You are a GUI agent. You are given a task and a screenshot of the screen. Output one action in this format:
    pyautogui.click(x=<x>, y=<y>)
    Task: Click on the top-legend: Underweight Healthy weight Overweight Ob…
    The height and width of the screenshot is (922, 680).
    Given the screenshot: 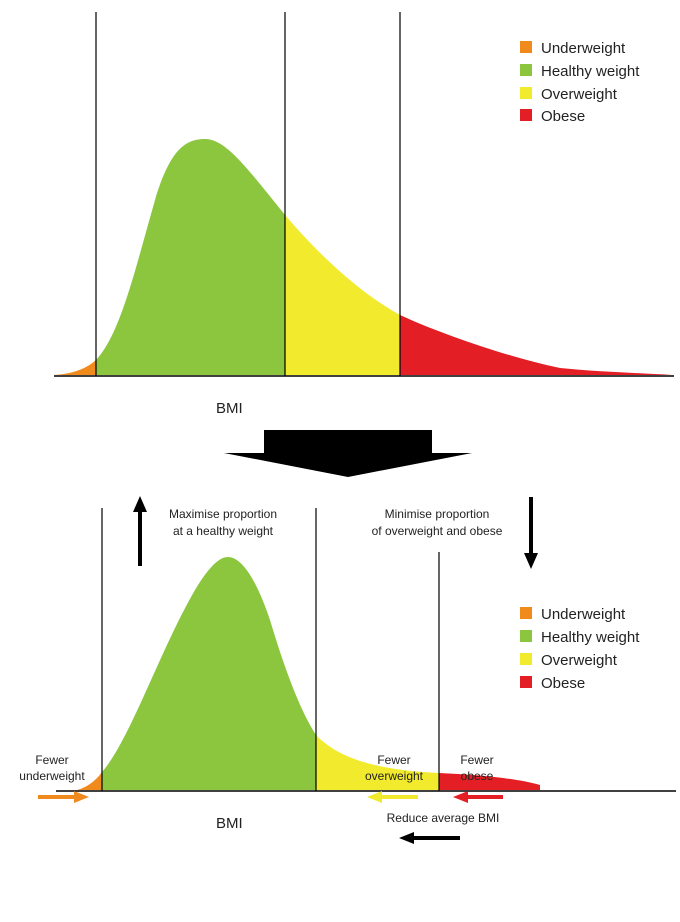 What is the action you would take?
    pyautogui.click(x=580, y=82)
    